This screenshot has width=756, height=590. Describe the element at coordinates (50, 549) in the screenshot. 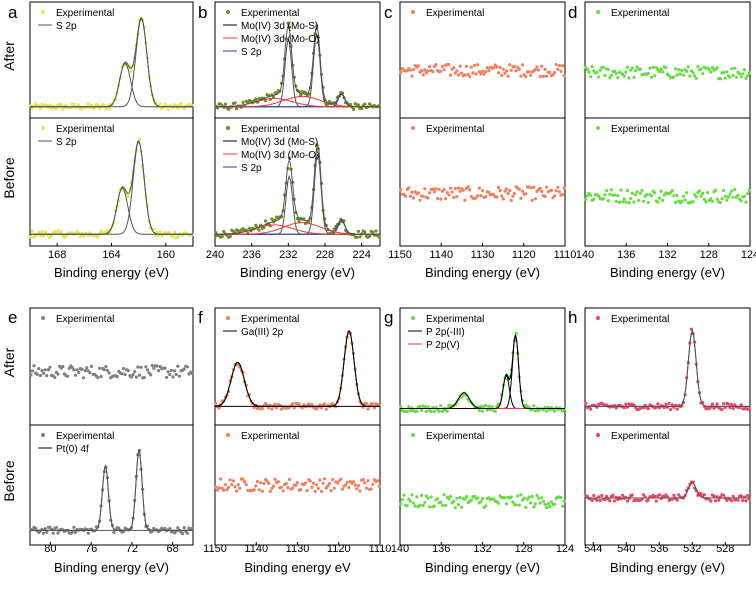

I see `tick-label: 80` at that location.